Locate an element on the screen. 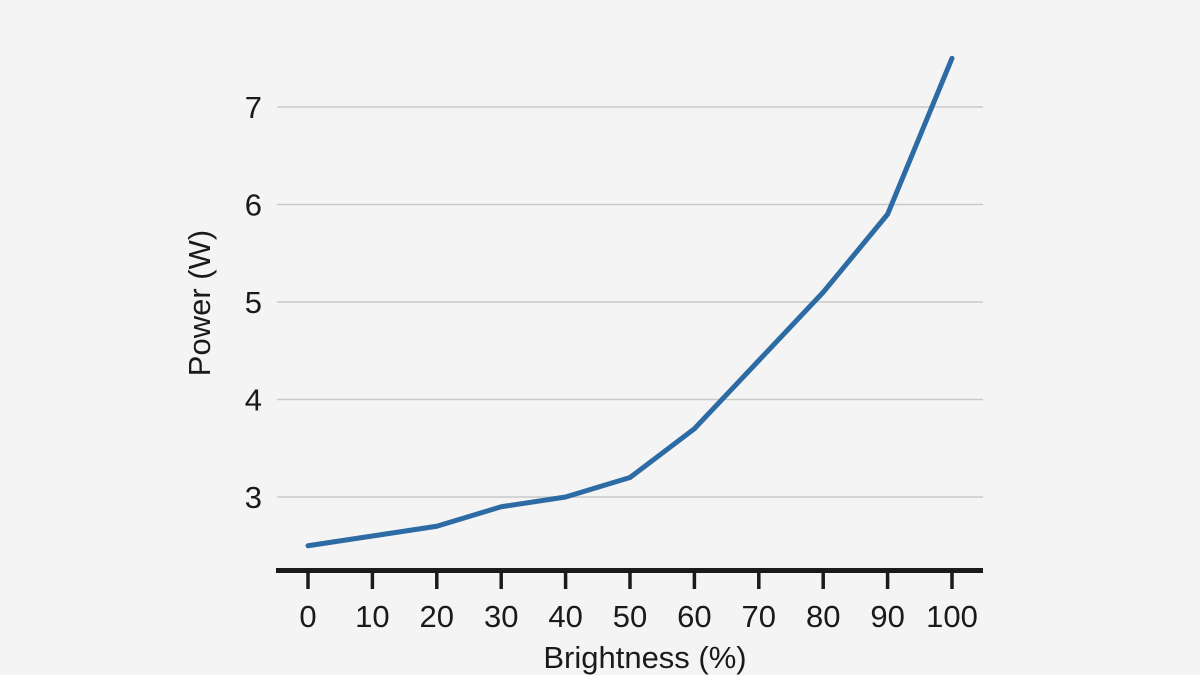 This screenshot has height=675, width=1200. x-tick-label: 0 is located at coordinates (307, 616).